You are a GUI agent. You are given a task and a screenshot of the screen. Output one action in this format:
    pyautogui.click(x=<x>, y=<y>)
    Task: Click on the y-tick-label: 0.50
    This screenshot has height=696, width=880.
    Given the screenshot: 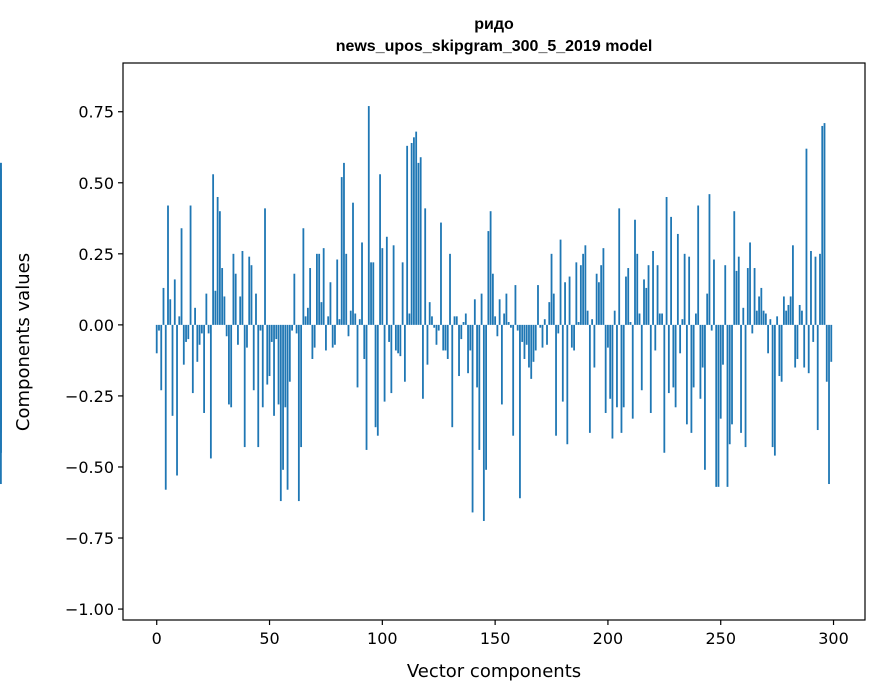 What is the action you would take?
    pyautogui.click(x=96, y=183)
    